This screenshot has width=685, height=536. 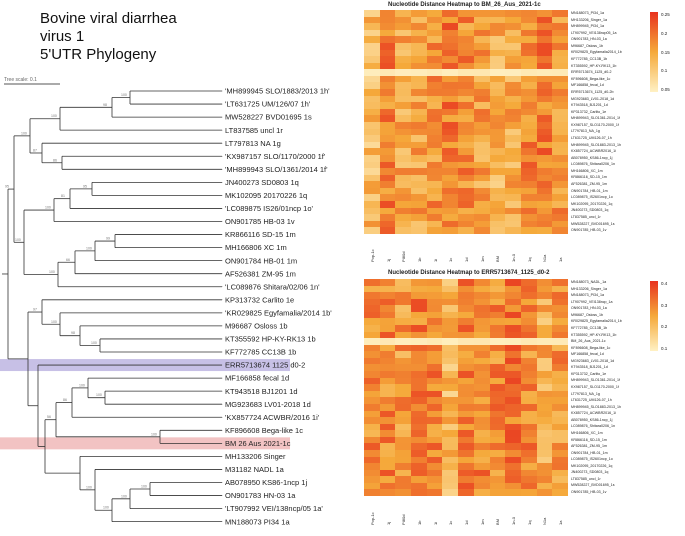 I want to click on heatmap-col-label: 1j, so click(x=388, y=260).